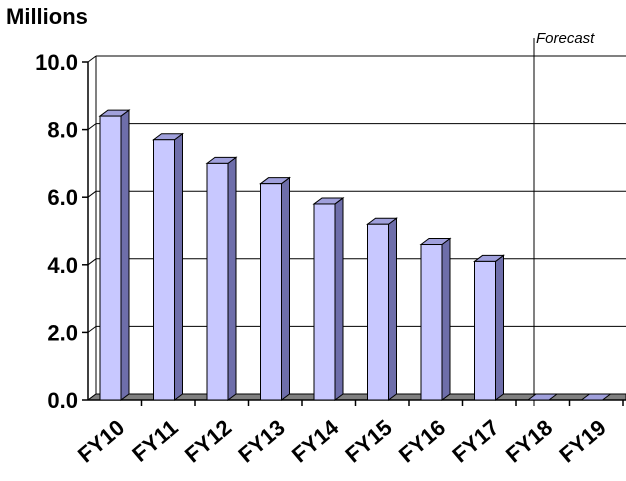  Describe the element at coordinates (62, 197) in the screenshot. I see `y-tick-label: 6.0` at that location.